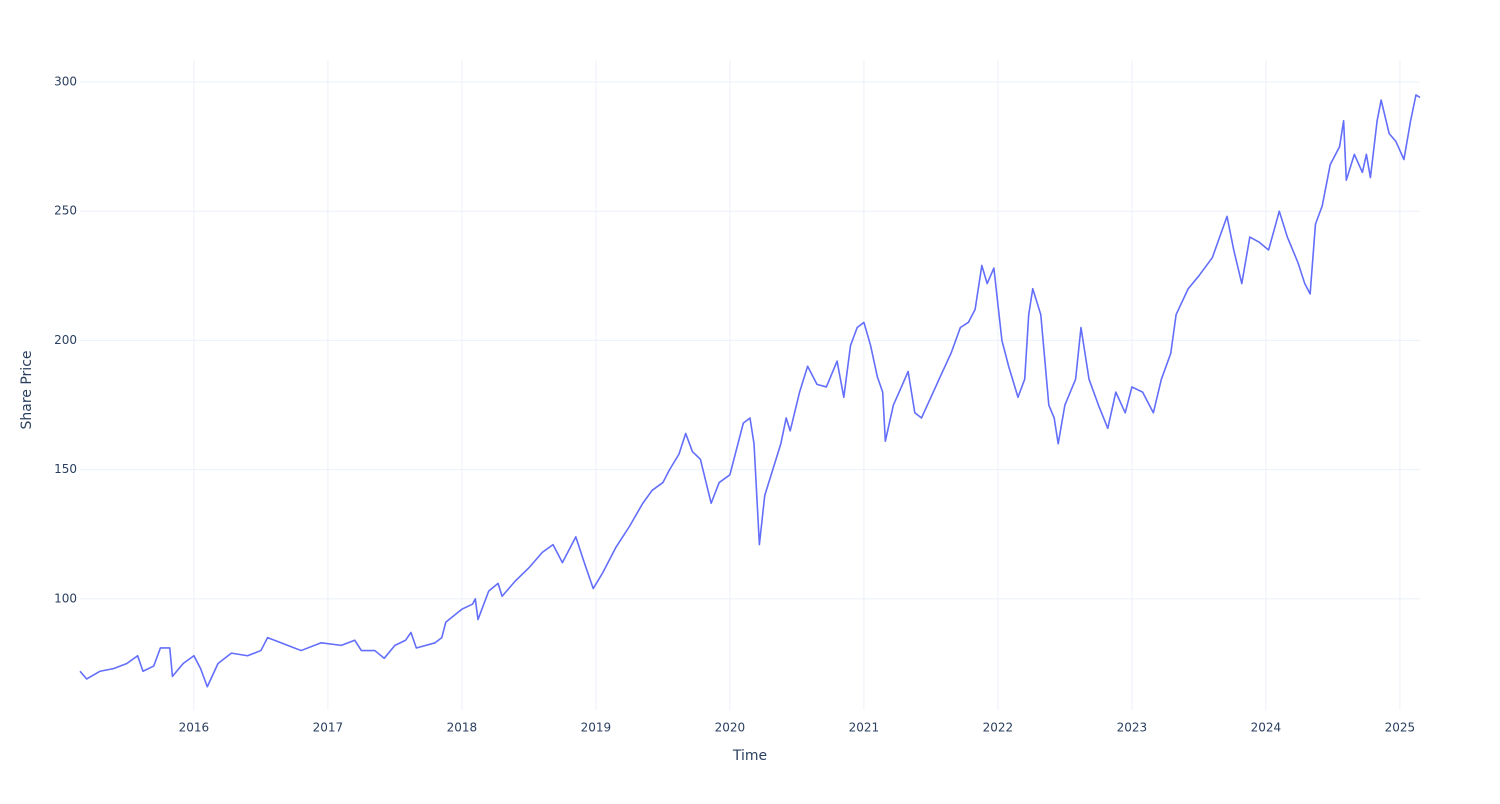 The image size is (1500, 804). What do you see at coordinates (1266, 728) in the screenshot?
I see `x-tick-label: 2024` at bounding box center [1266, 728].